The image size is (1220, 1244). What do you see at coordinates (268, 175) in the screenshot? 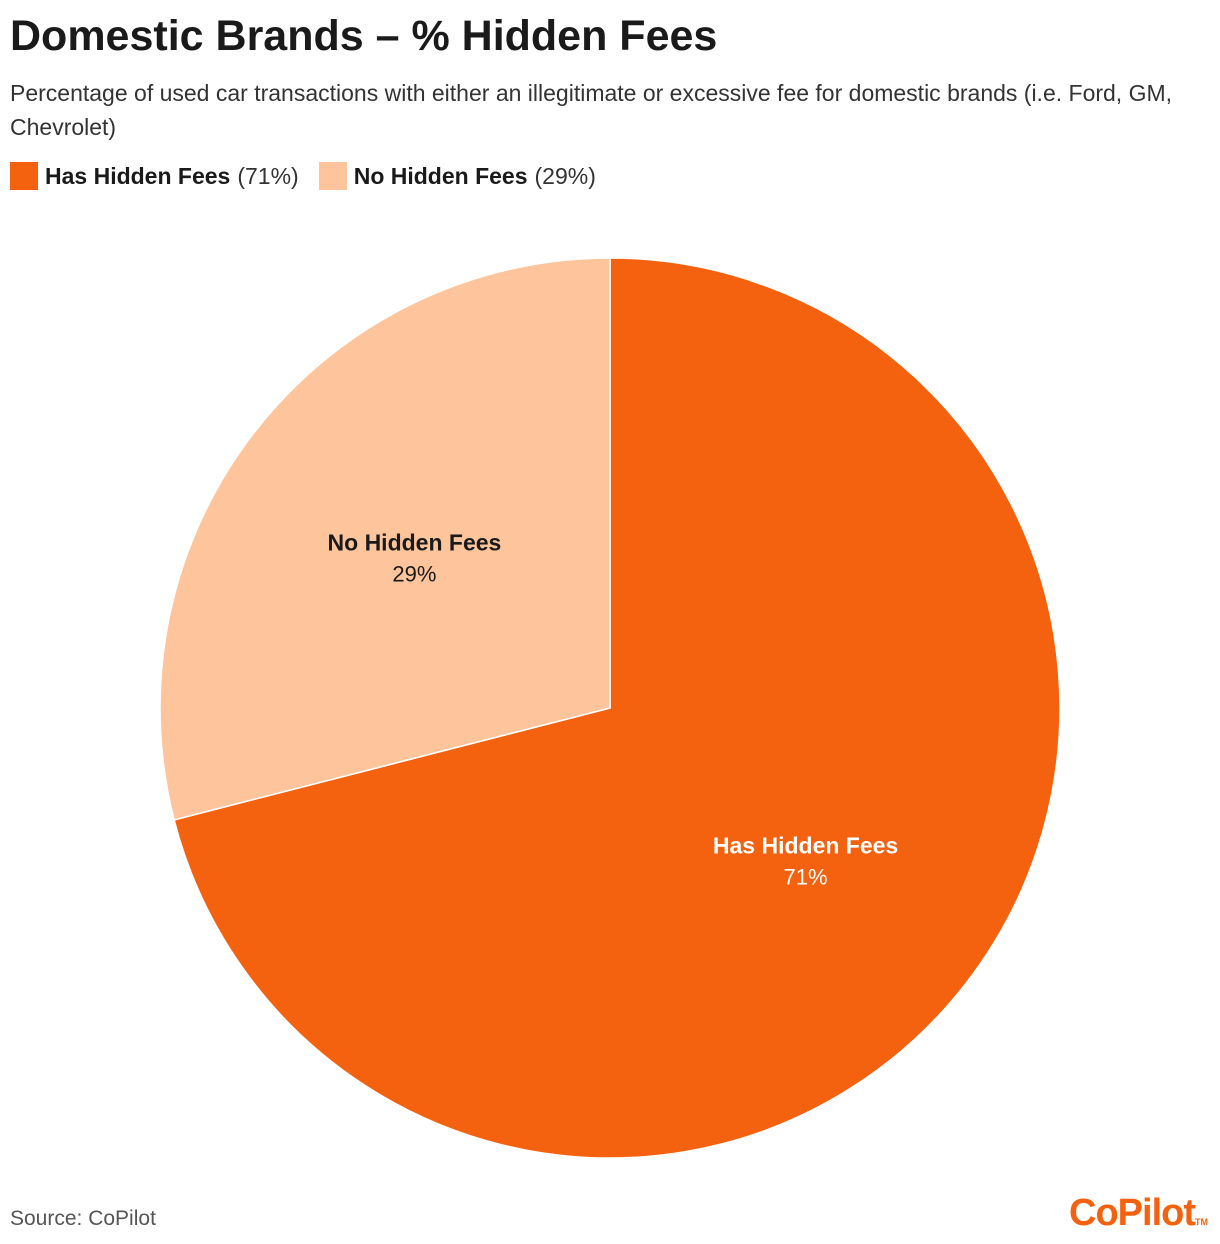
I see `legend-pct-has-hidden-fees: (71%)` at bounding box center [268, 175].